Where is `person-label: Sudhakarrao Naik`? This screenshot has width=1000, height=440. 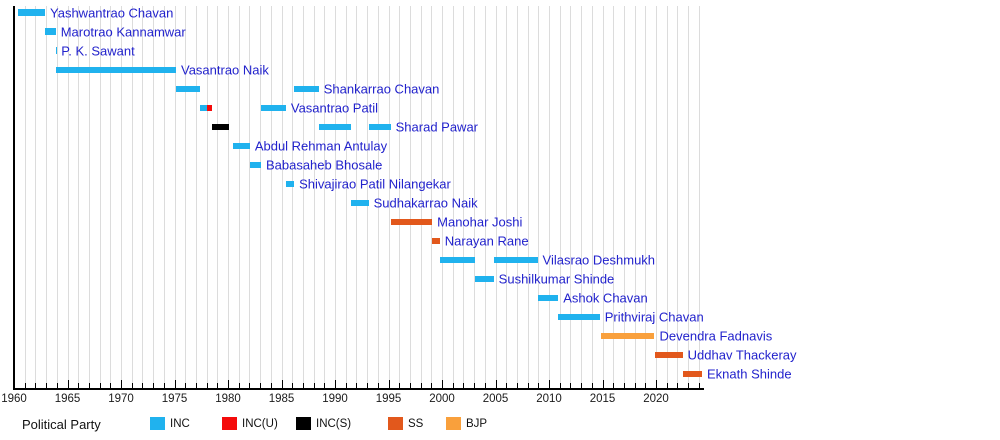
person-label: Sudhakarrao Naik is located at coordinates (425, 203).